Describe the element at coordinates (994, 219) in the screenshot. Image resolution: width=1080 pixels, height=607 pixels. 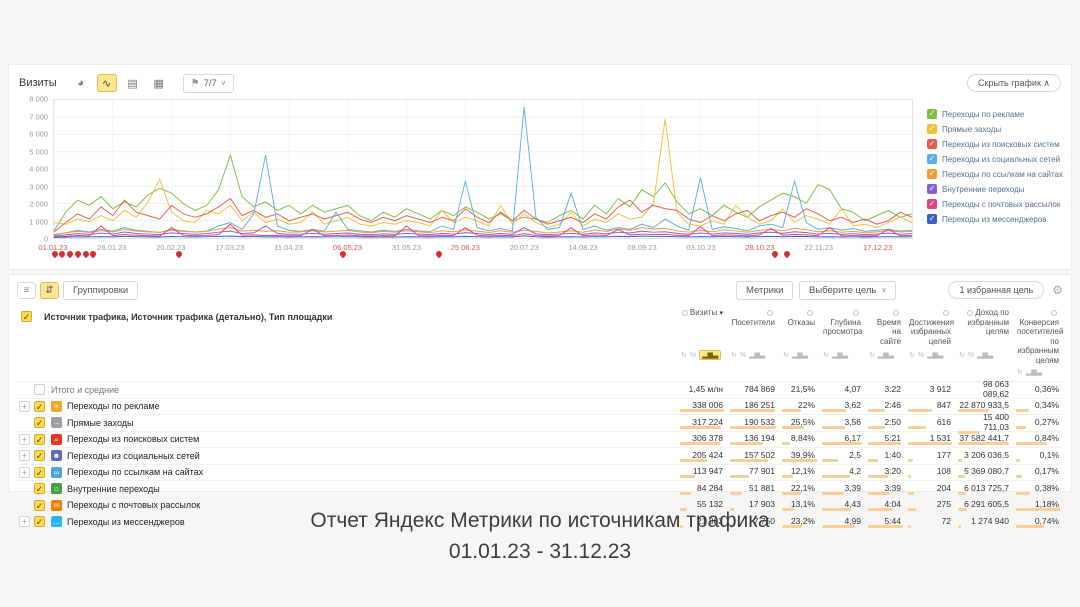
I see `legend-item: ✓ Переходы из мессенджеров` at that location.